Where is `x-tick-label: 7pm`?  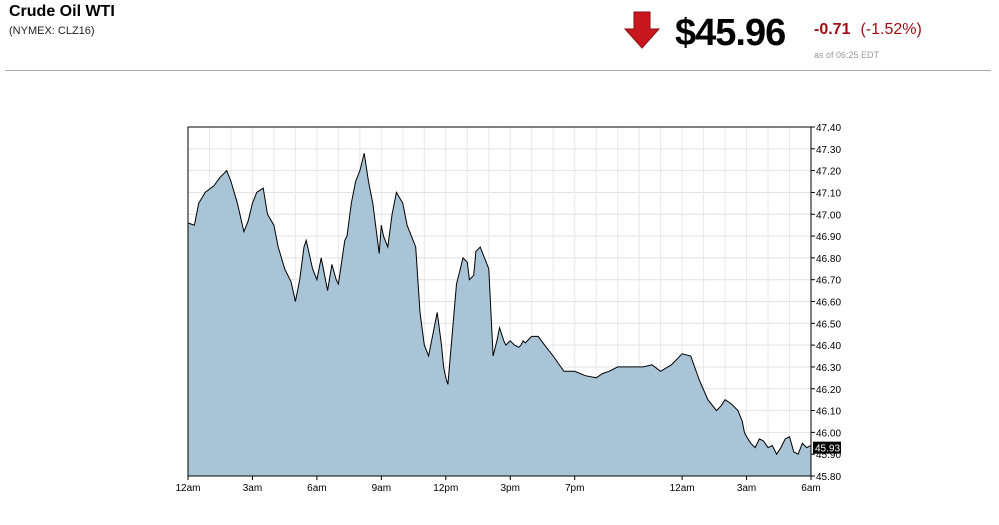
x-tick-label: 7pm is located at coordinates (574, 488).